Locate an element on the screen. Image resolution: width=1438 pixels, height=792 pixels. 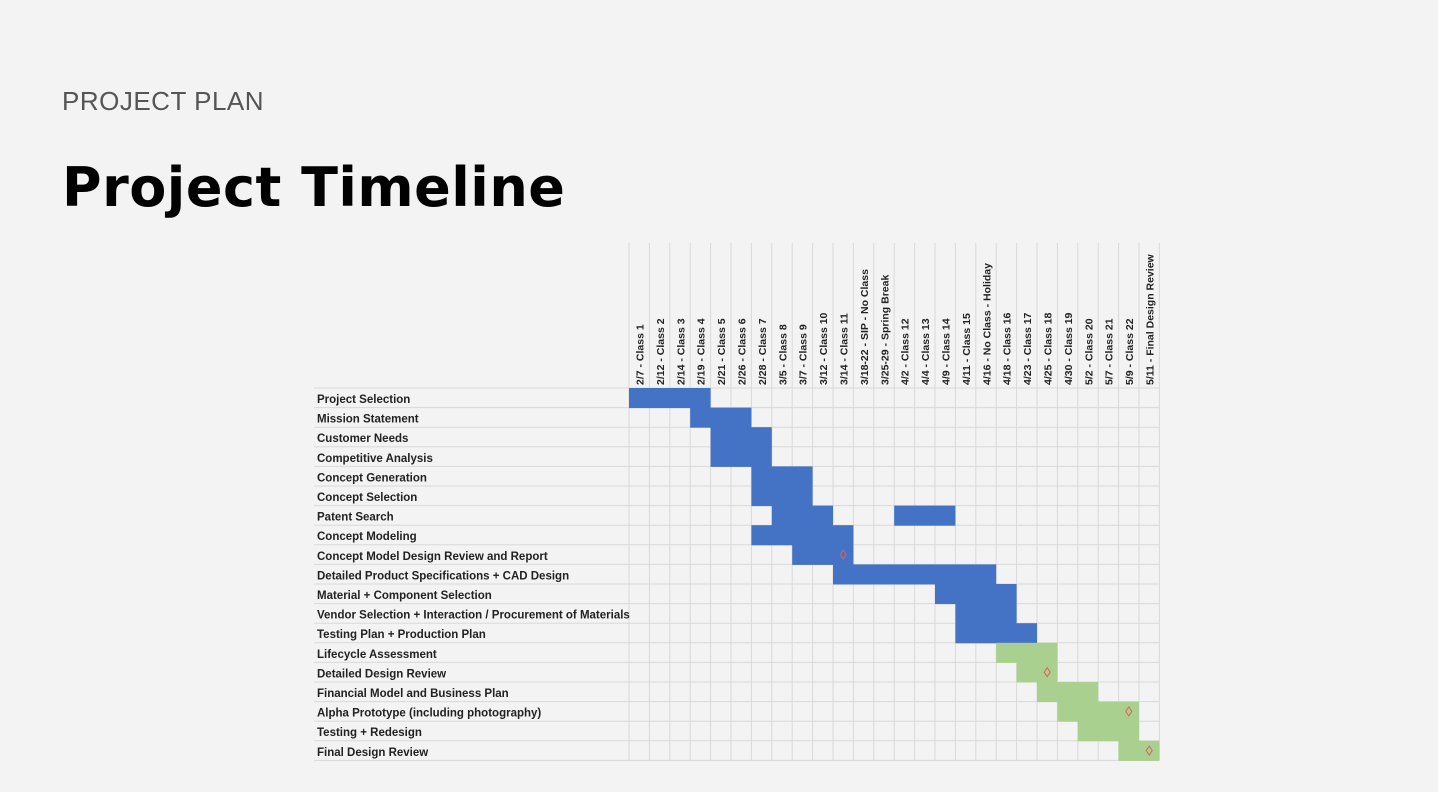
column-header-label: 3/25-29 - Spring Break is located at coordinates (885, 330).